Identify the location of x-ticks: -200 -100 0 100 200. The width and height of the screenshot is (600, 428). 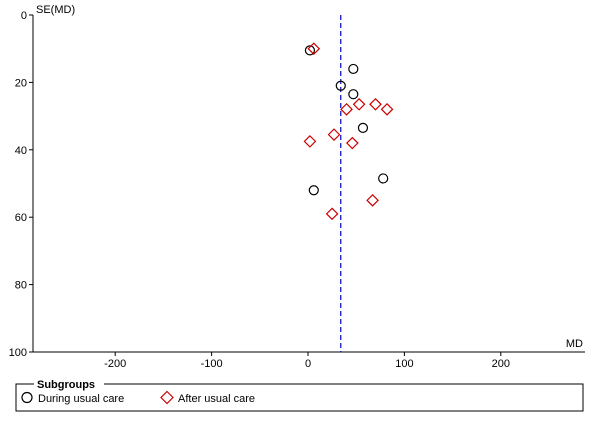
(307, 361).